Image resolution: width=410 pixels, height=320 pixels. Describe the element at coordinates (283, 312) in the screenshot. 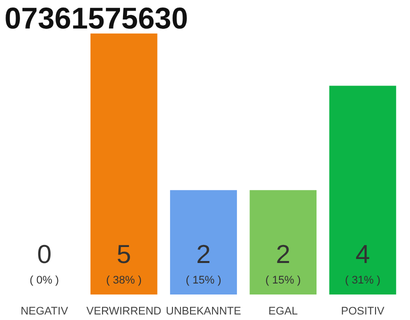

I see `x-tick-label: EGAL` at that location.